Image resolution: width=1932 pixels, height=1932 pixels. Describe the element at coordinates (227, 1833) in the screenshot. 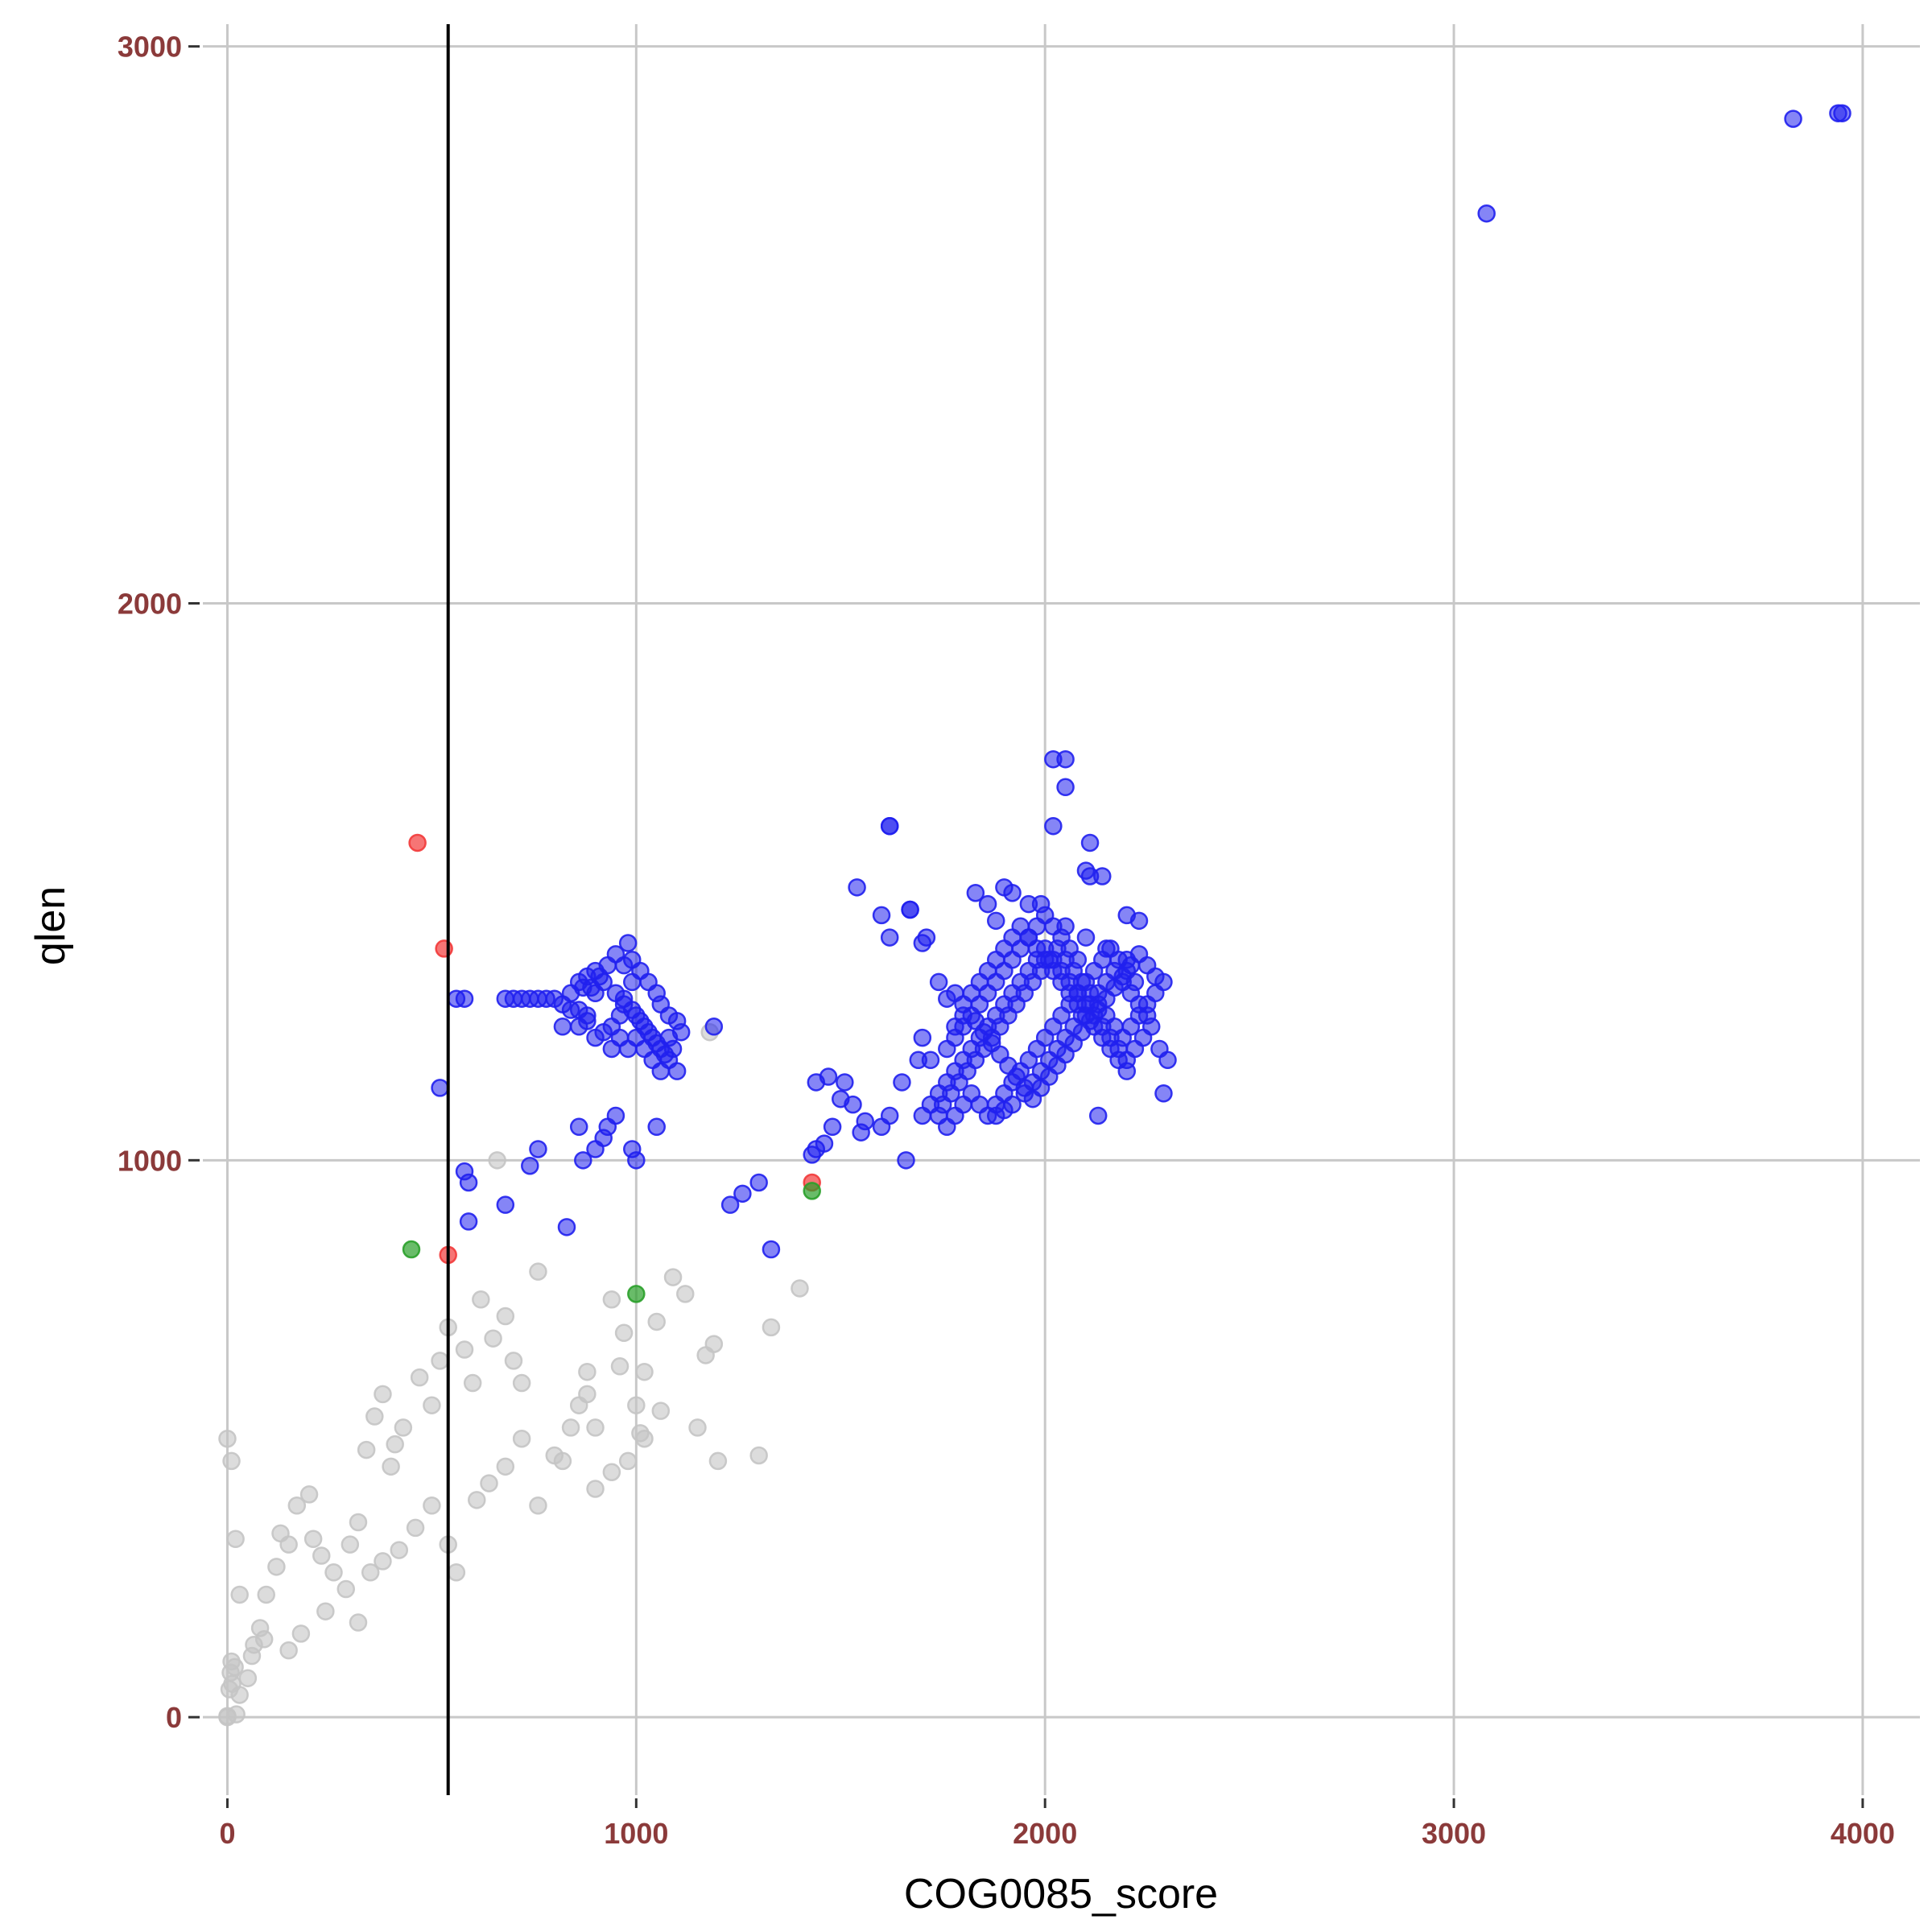

I see `x-tick-label: 0` at that location.